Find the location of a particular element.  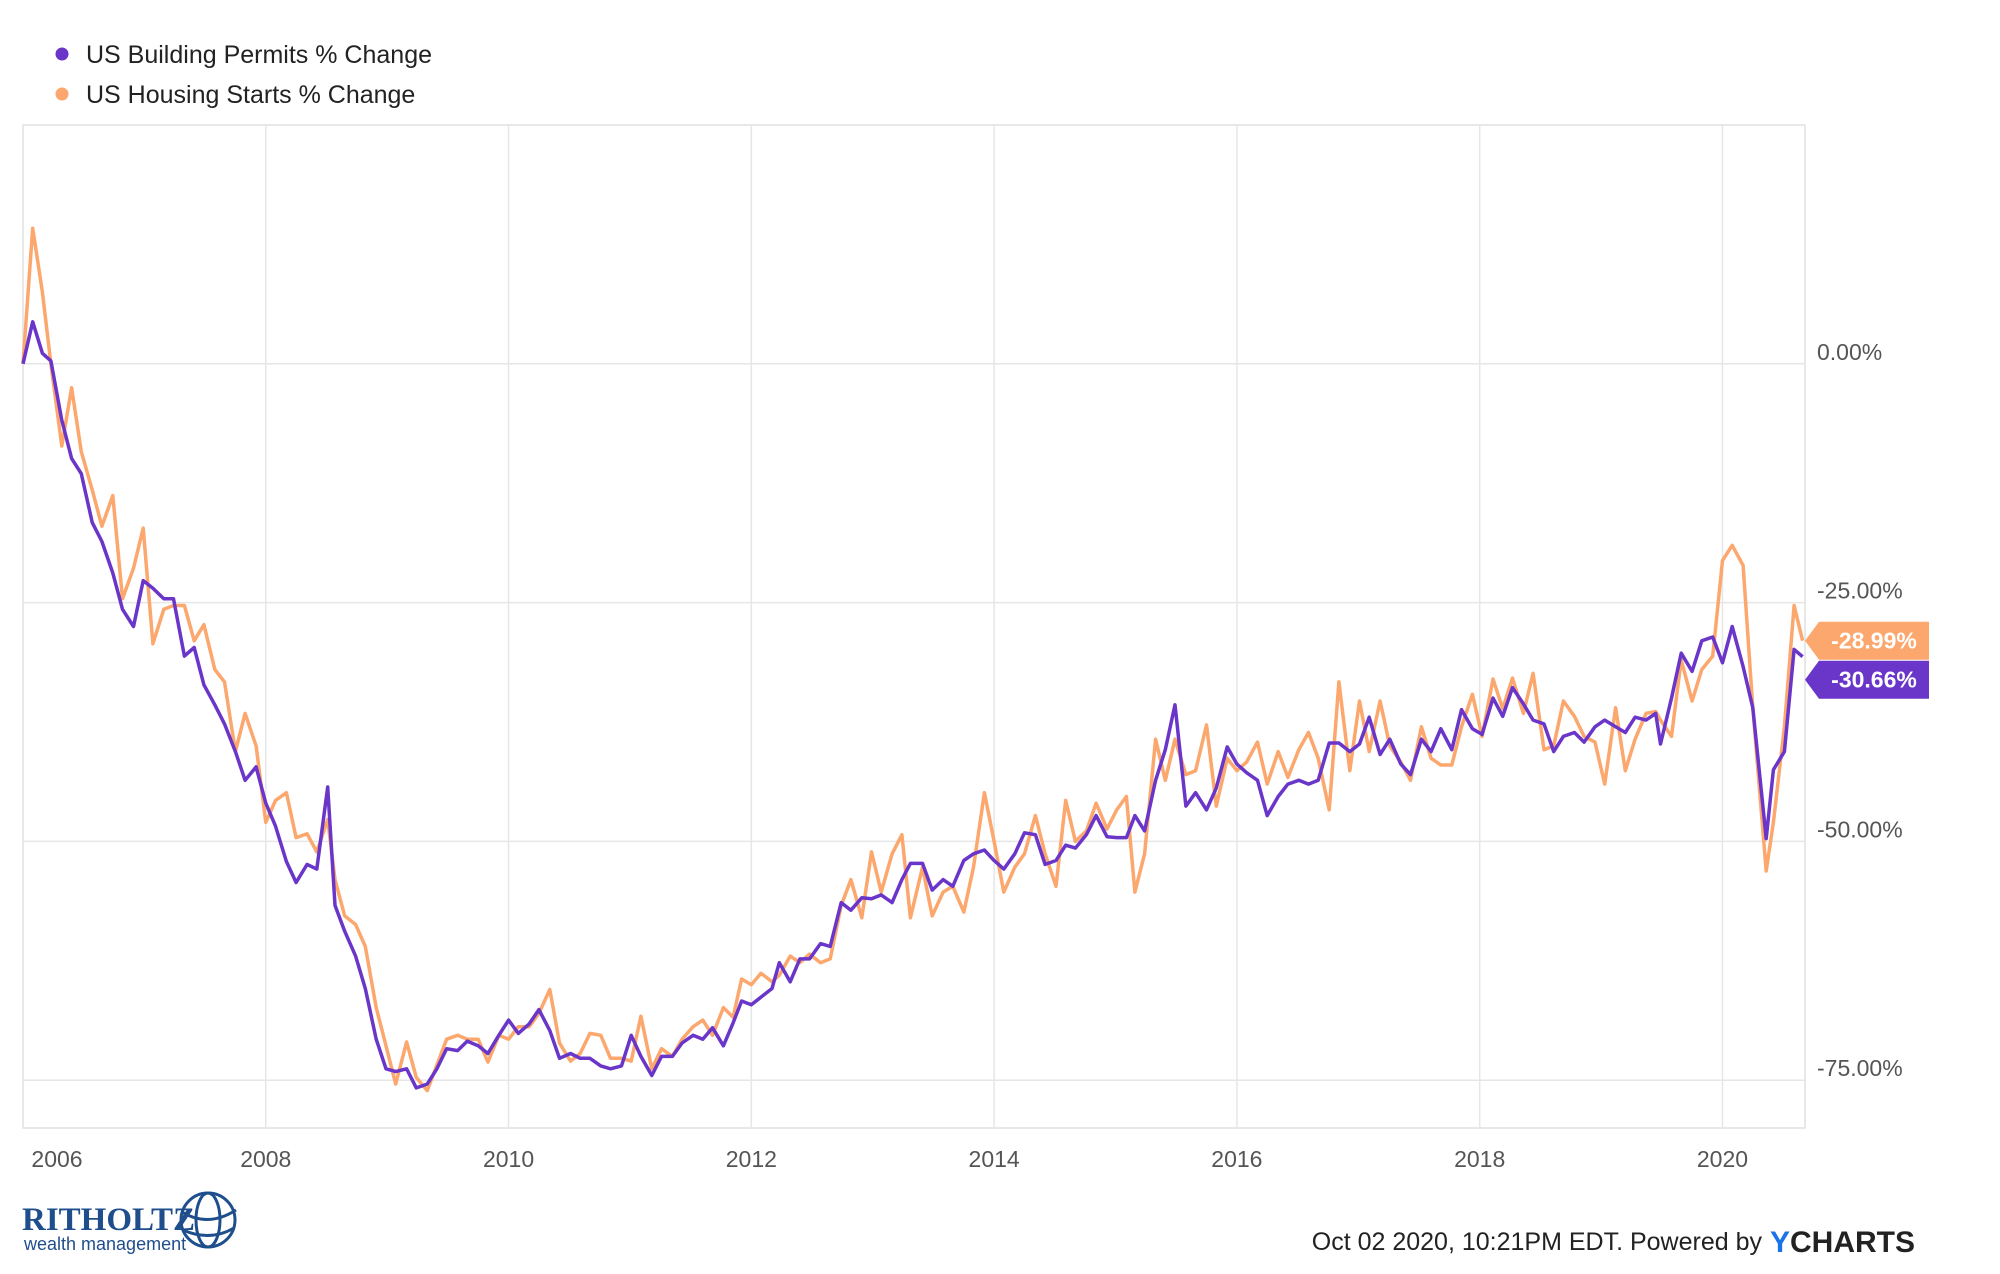

legend-label: US Housing Starts % Change is located at coordinates (250, 95).